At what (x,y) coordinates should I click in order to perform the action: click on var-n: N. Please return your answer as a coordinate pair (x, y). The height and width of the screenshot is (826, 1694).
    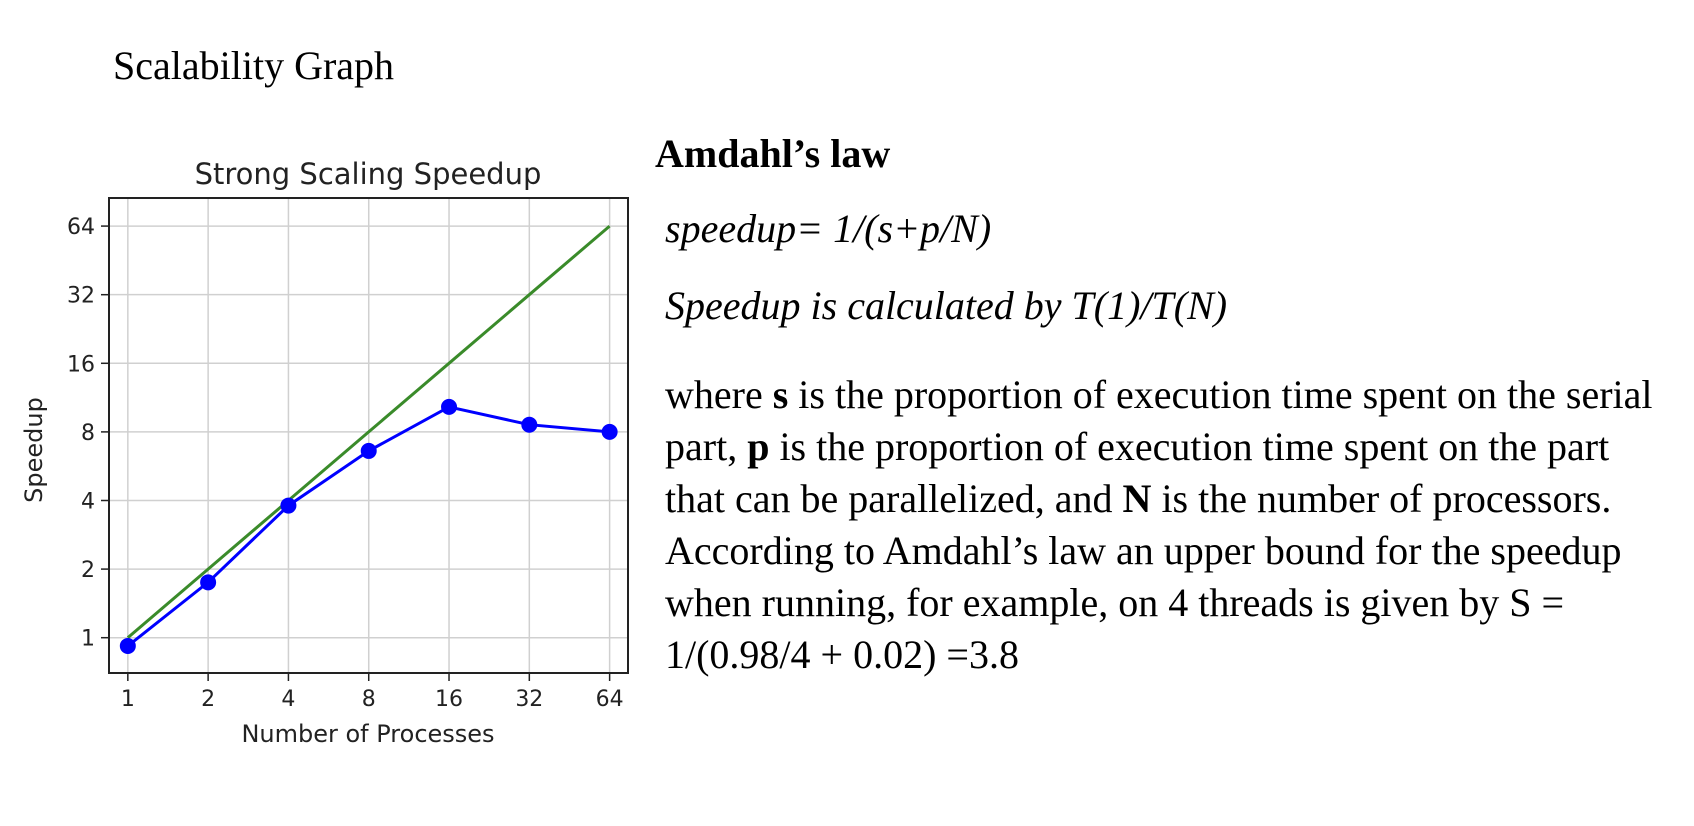
    Looking at the image, I should click on (1137, 498).